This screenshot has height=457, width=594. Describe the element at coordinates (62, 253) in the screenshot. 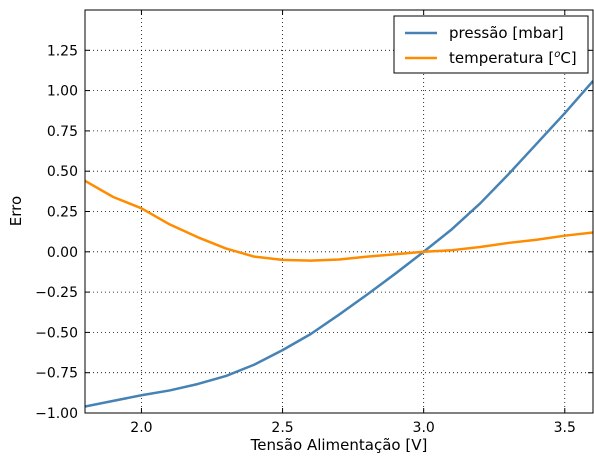

I see `y-tick-label: 0.00` at that location.